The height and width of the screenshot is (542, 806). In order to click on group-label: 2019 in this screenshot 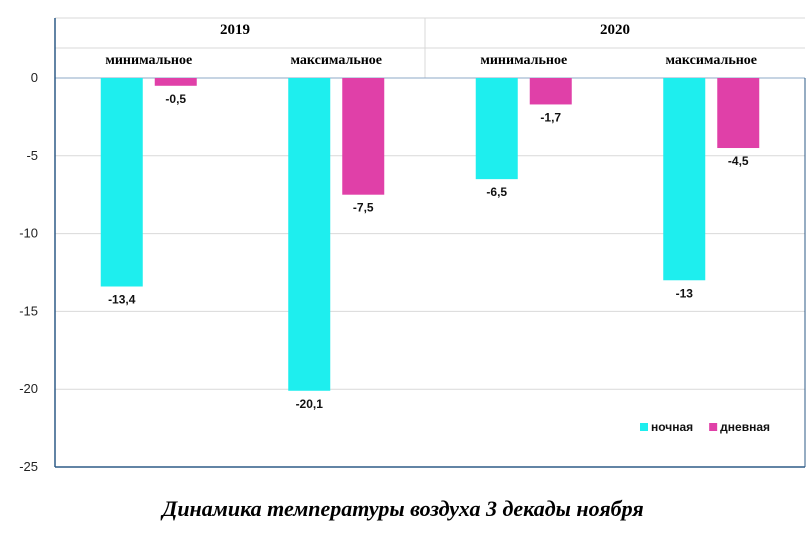, I will do `click(235, 30)`.